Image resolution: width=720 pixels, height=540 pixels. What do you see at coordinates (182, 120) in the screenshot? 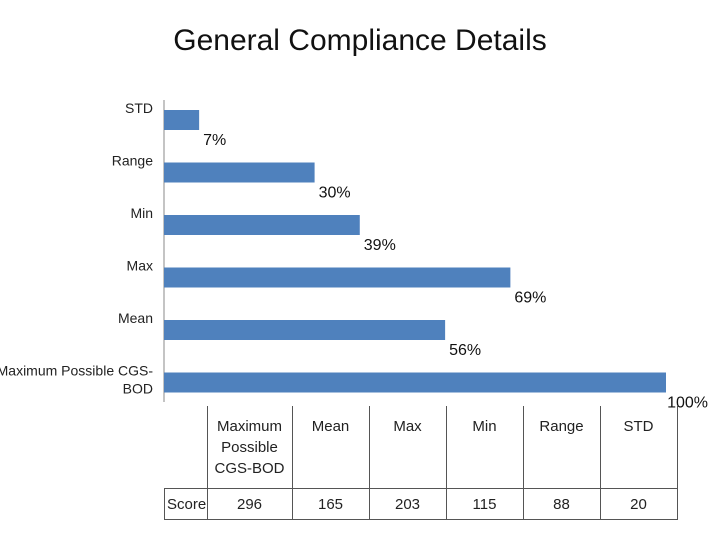
I see `bar-std` at bounding box center [182, 120].